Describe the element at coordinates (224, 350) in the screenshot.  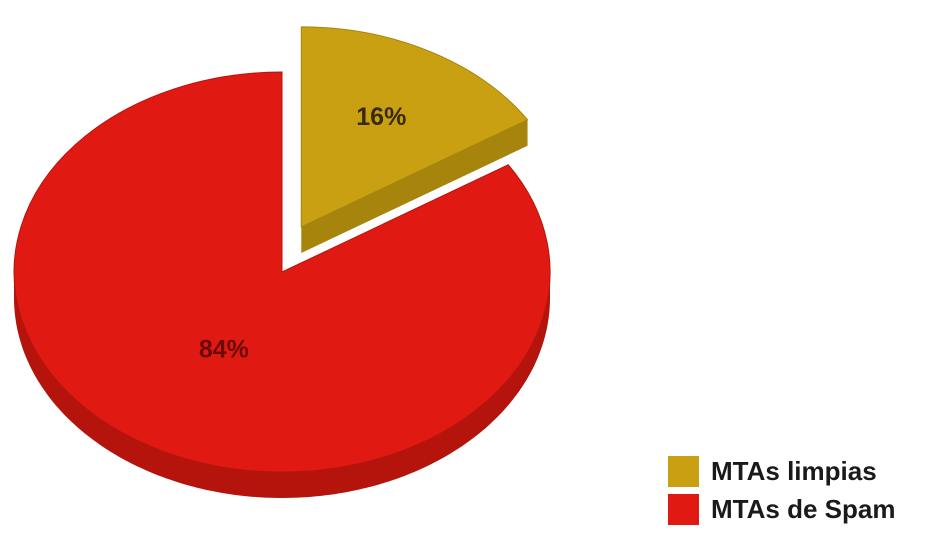
I see `slice-value-label-spam: 84%` at that location.